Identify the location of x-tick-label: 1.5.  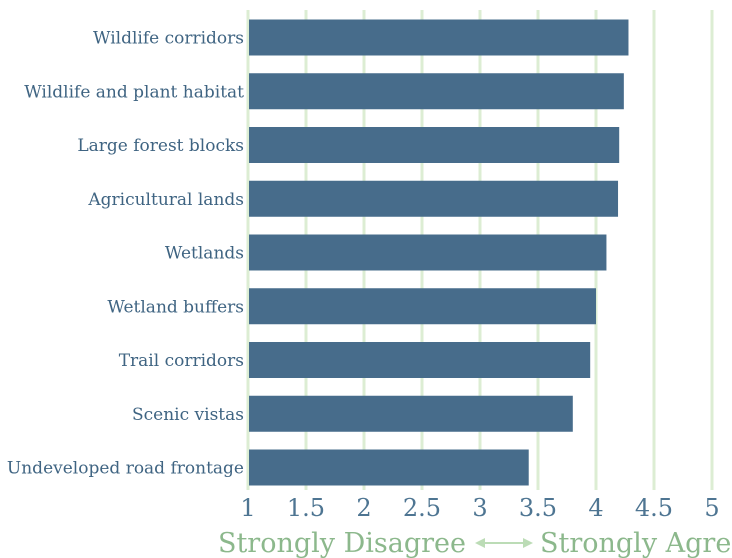
(306, 508).